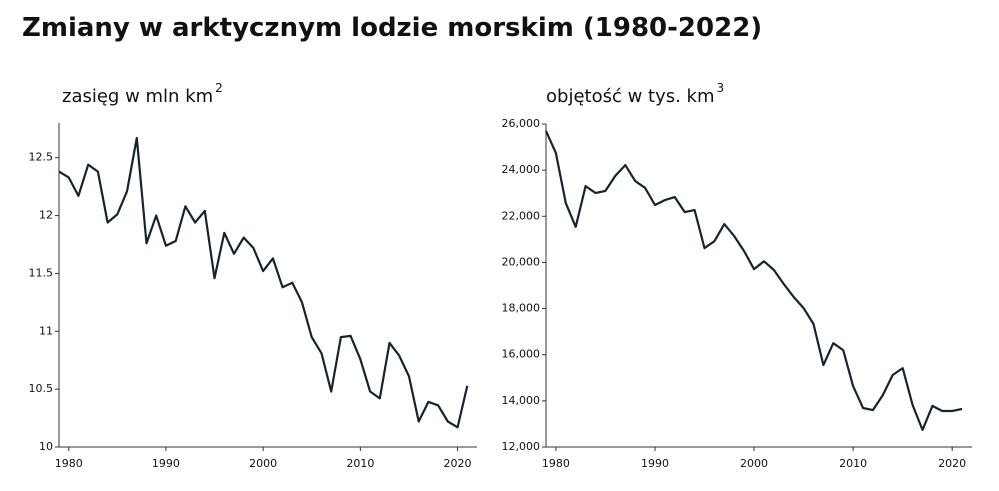 The image size is (999, 491). I want to click on subtitle-superscript: 2, so click(219, 88).